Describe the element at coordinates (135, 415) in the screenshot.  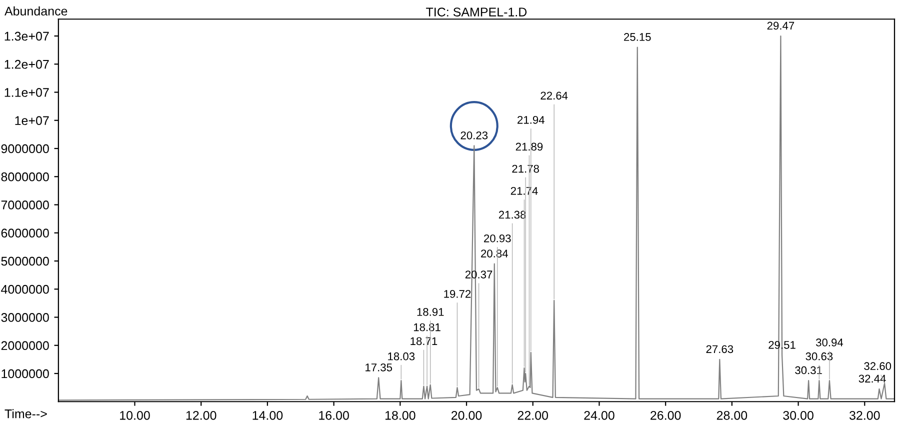
I see `x-tick-label: 10.00` at that location.